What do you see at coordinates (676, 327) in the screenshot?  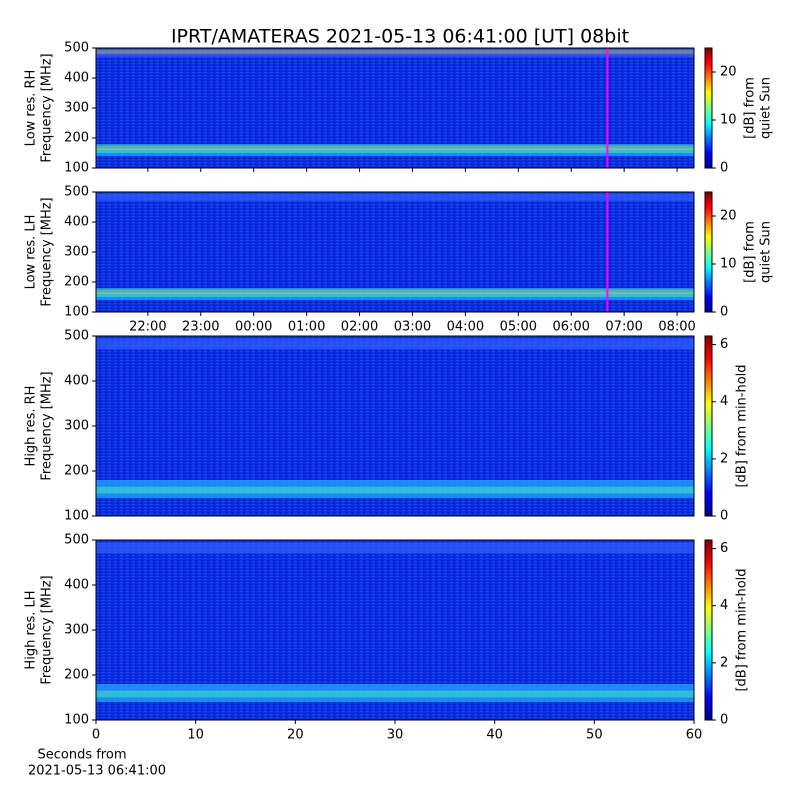 I see `x-tick-label: 08:00` at bounding box center [676, 327].